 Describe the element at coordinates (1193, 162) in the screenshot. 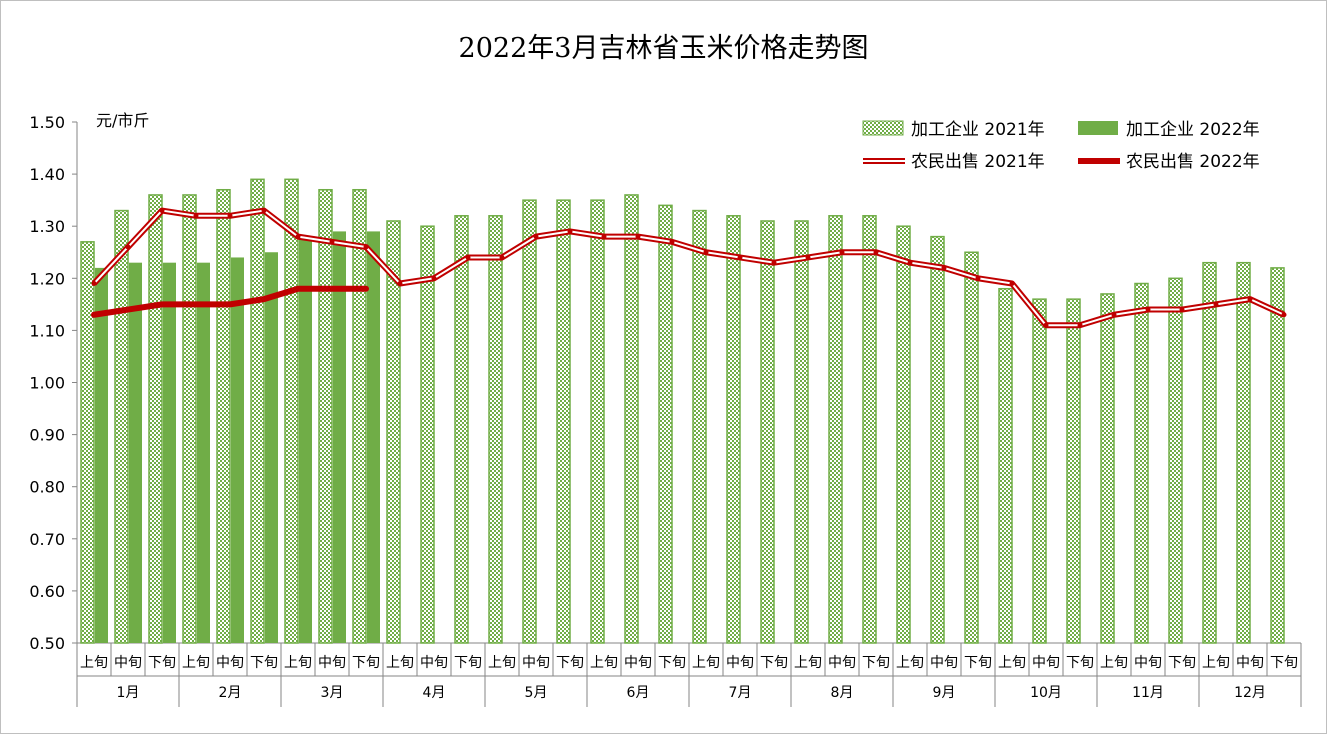

I see `legend-label: 农民出售 2022年` at that location.